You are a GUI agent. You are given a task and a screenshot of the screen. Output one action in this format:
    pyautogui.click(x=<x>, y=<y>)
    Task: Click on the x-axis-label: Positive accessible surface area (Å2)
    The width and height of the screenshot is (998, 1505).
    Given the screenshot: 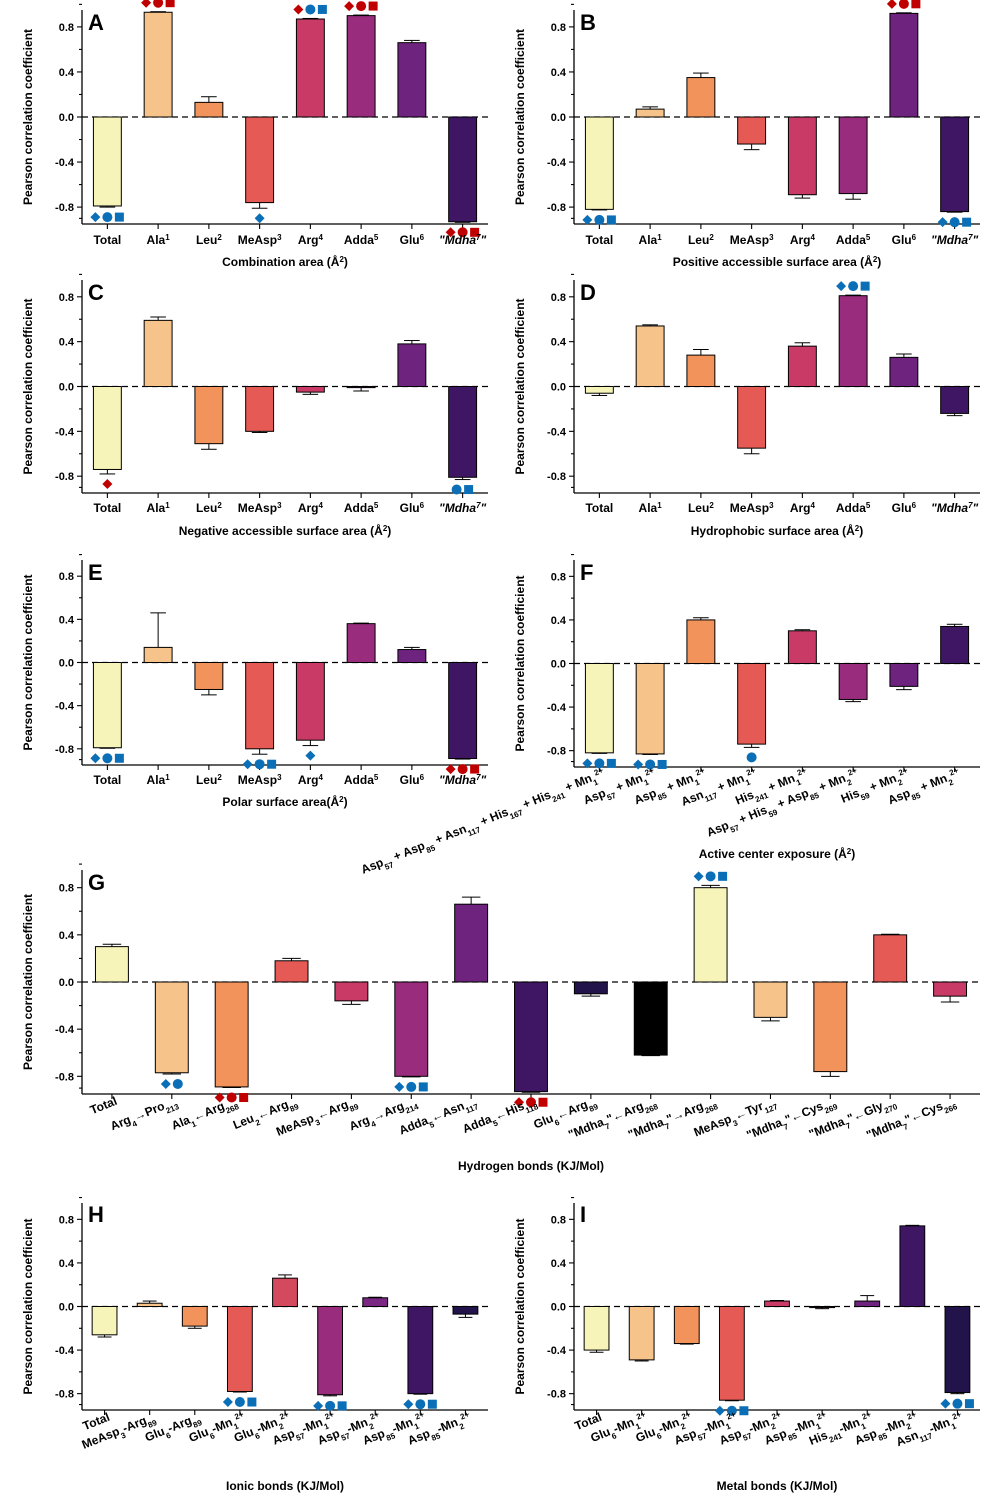 What is the action you would take?
    pyautogui.click(x=777, y=261)
    